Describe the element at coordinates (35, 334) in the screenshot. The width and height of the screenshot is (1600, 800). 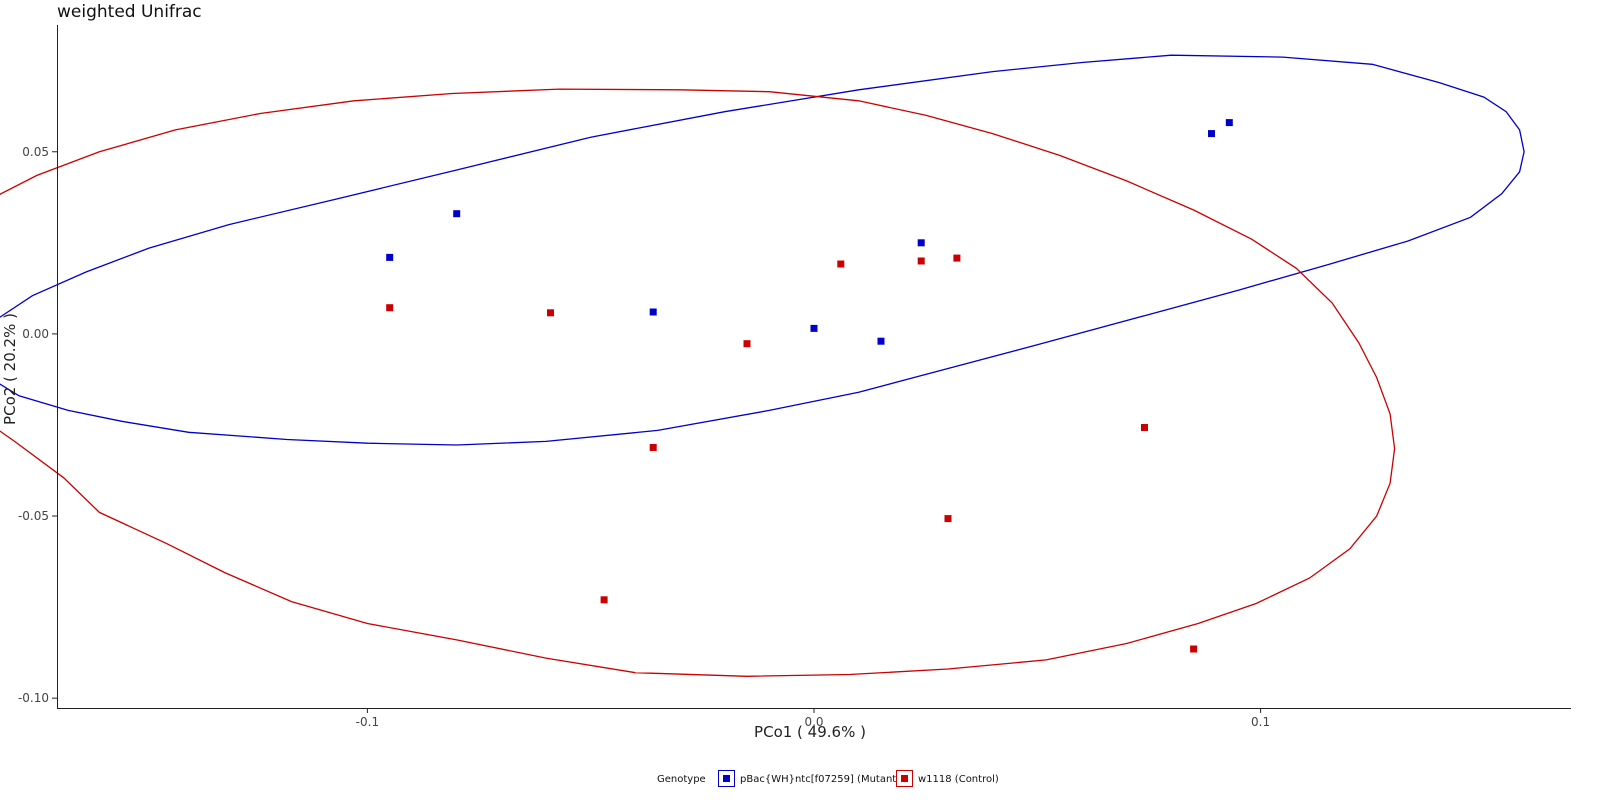
I see `y-tick-label: 0.00` at that location.